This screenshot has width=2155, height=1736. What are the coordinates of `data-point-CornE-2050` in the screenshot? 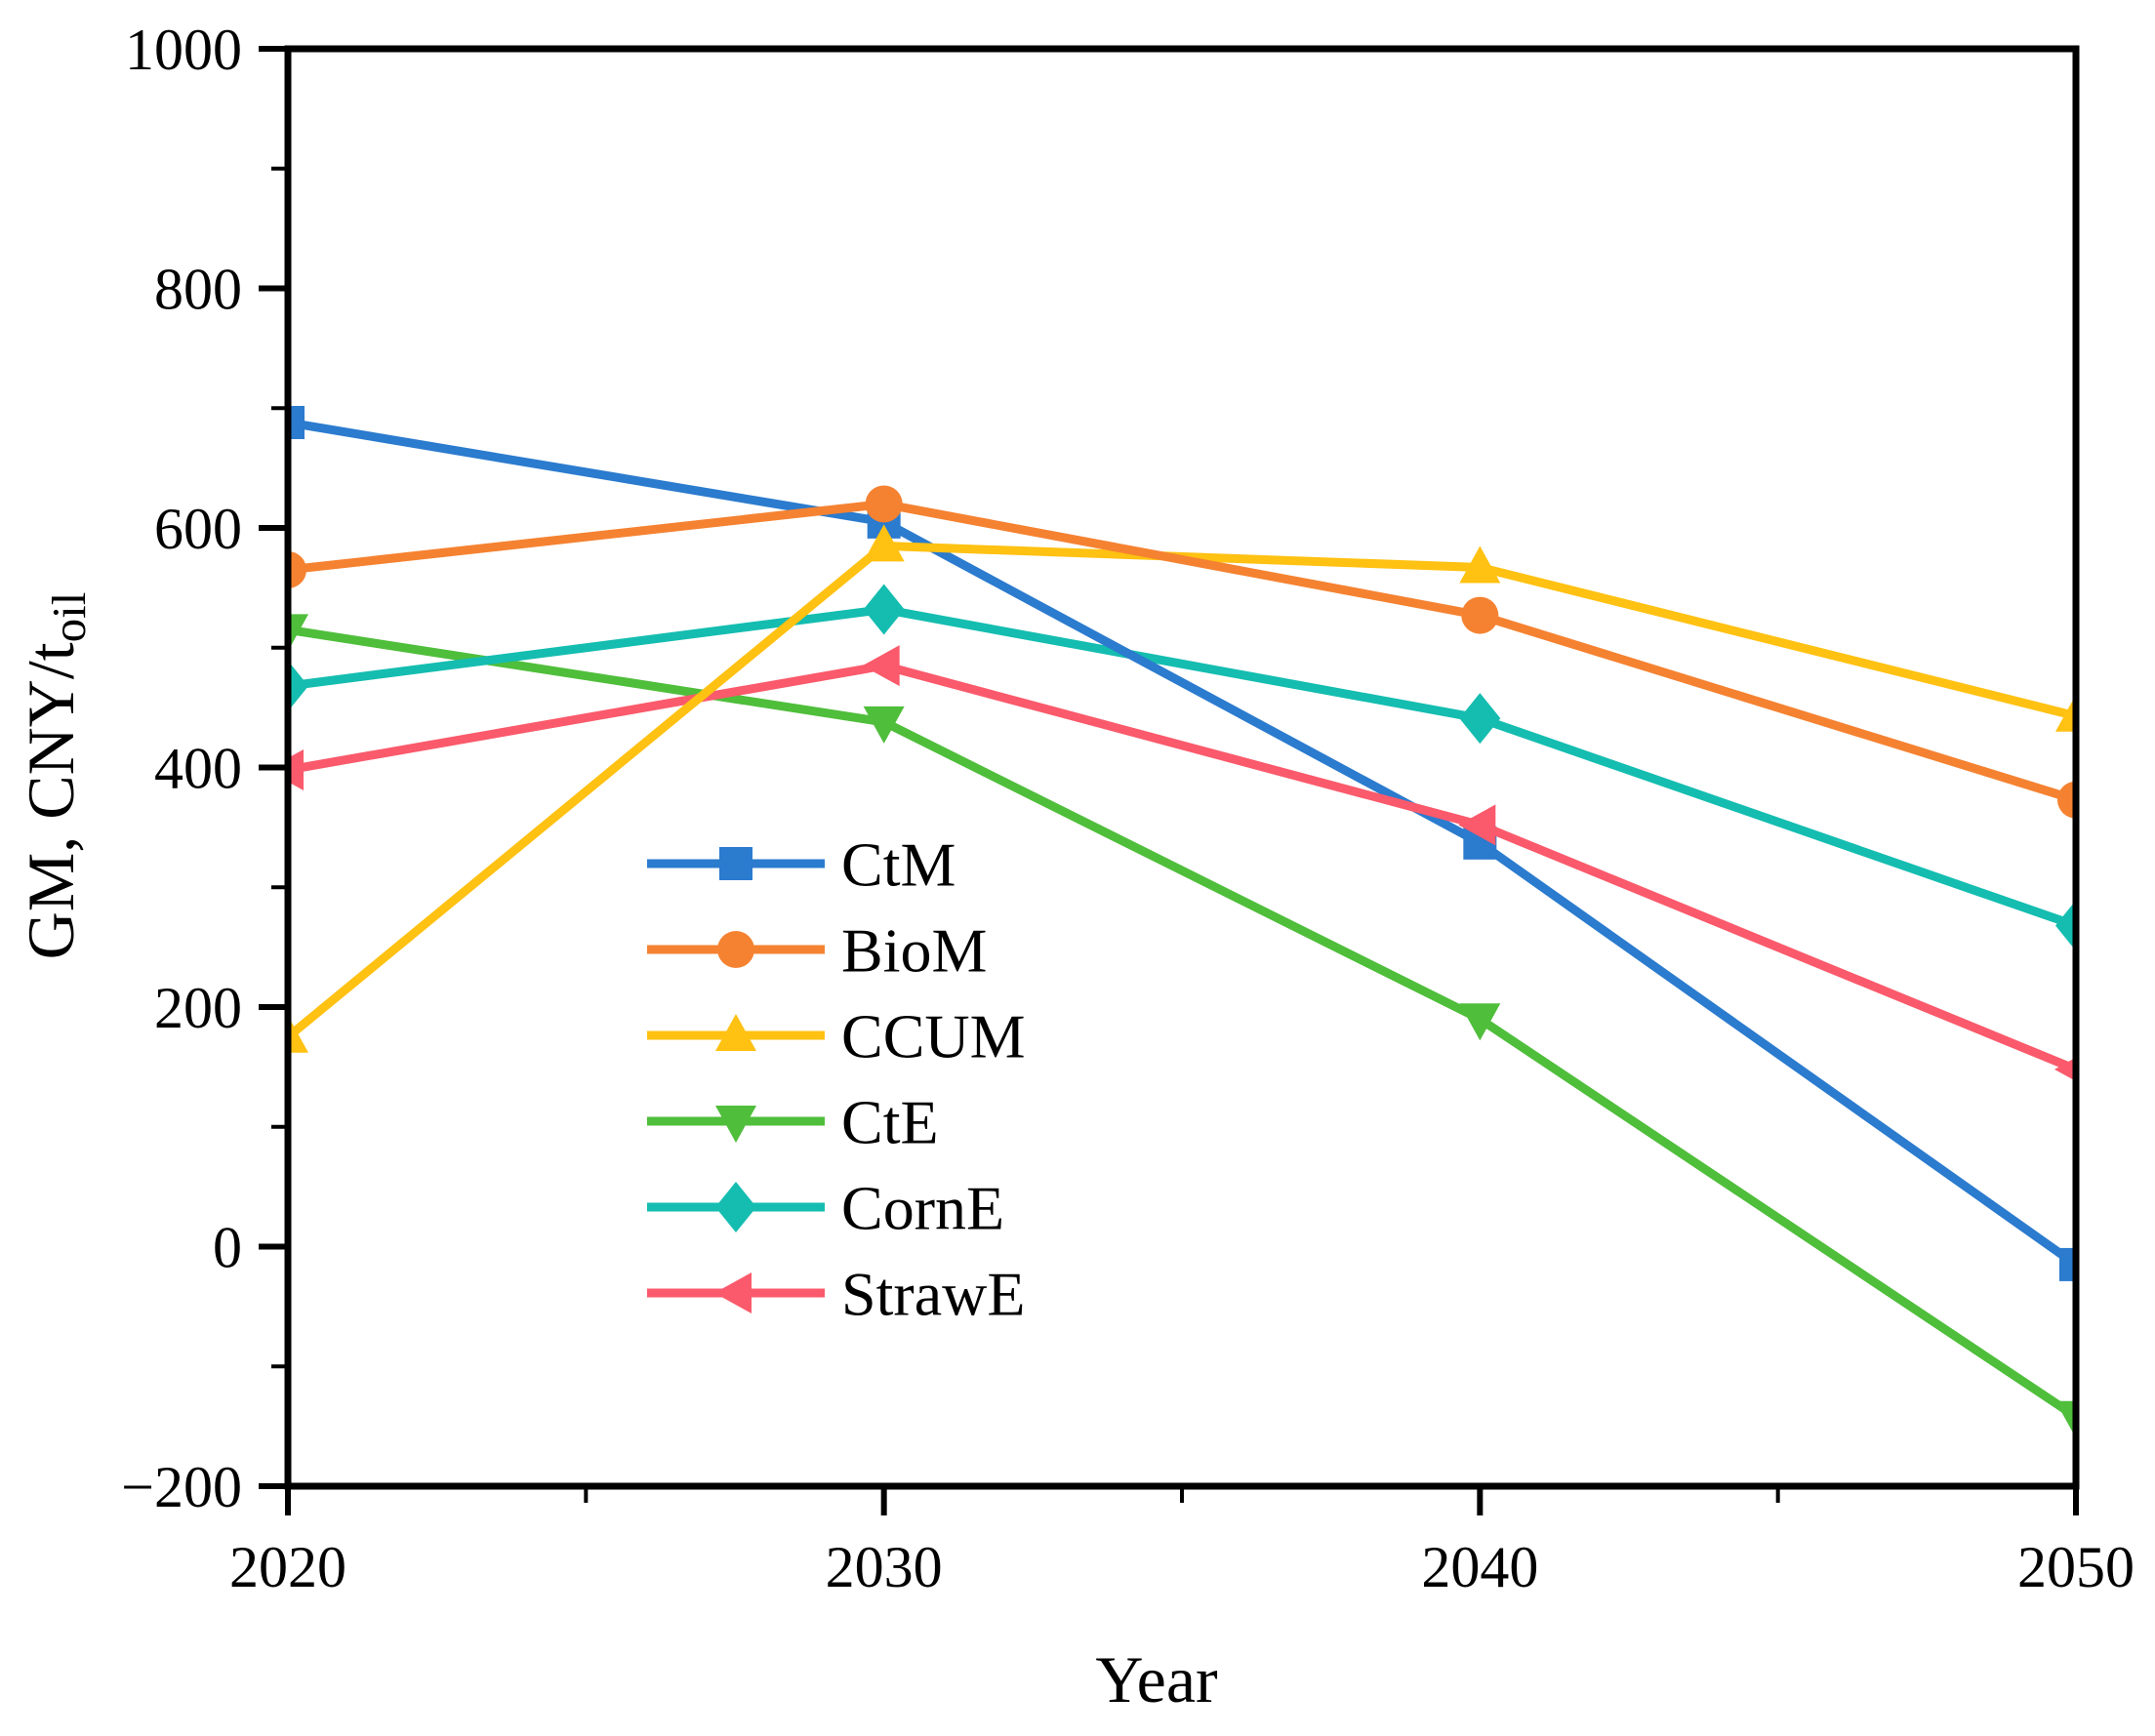 It's located at (2065, 925).